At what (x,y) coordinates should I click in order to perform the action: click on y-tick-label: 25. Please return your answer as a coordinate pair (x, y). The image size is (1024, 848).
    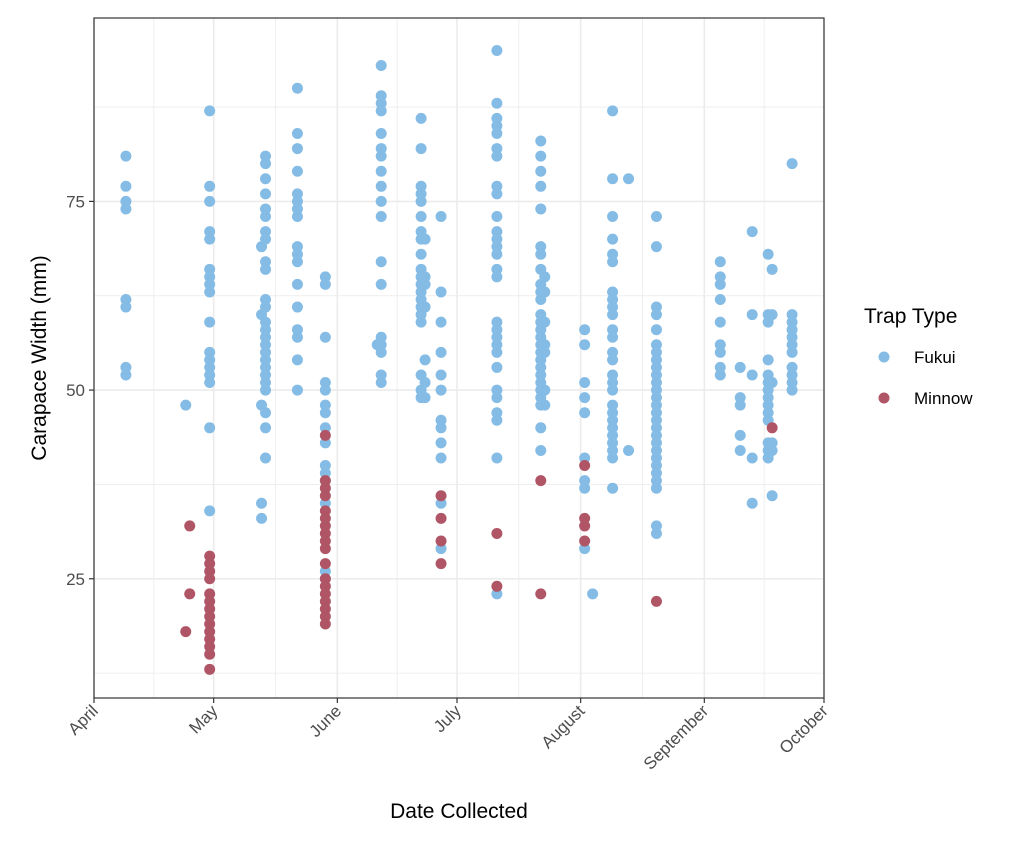
    Looking at the image, I should click on (75, 579).